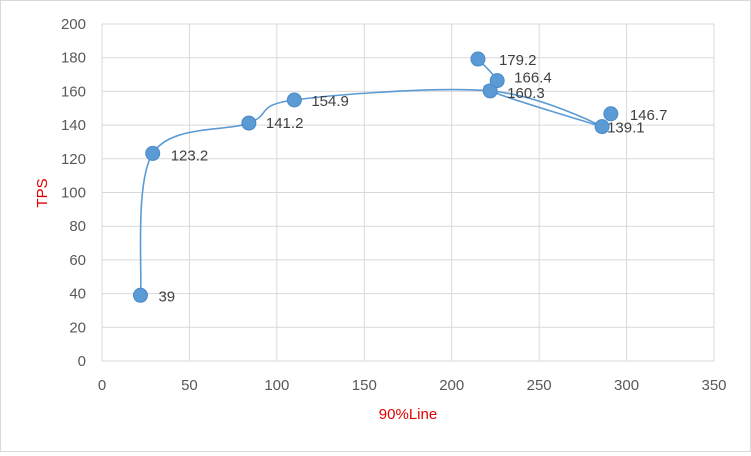 Image resolution: width=751 pixels, height=456 pixels. I want to click on y-tick-label: 200, so click(73, 24).